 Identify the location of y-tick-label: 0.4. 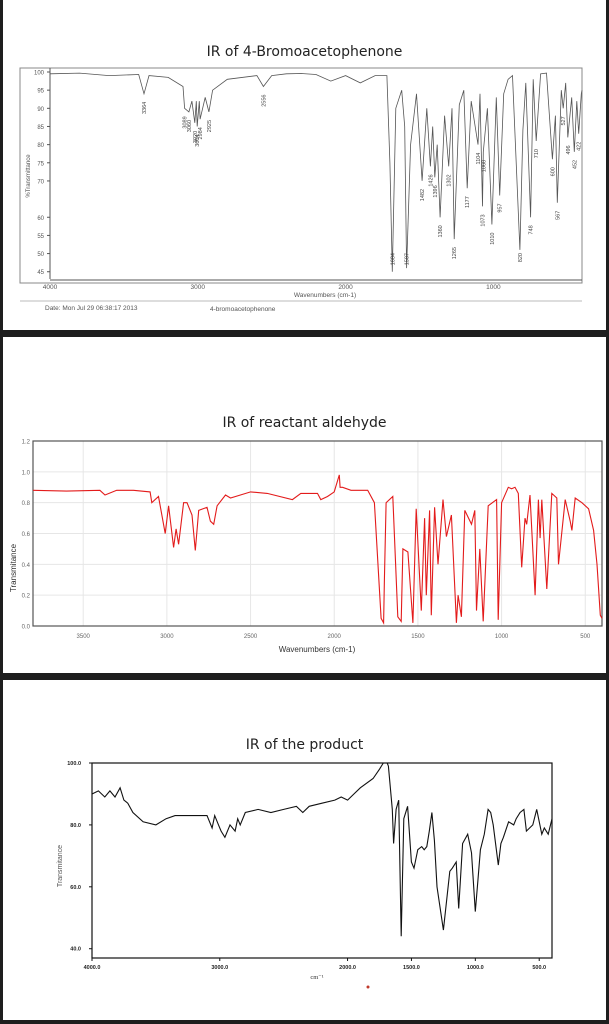
(26, 566).